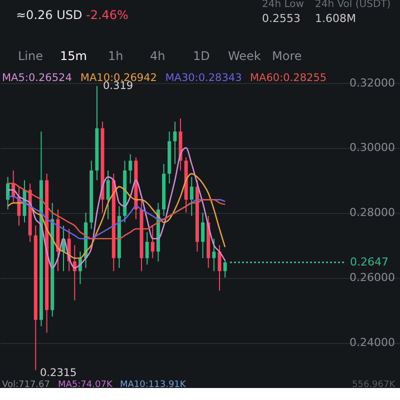 The height and width of the screenshot is (400, 400). I want to click on text: MA5:0.26524, so click(37, 78).